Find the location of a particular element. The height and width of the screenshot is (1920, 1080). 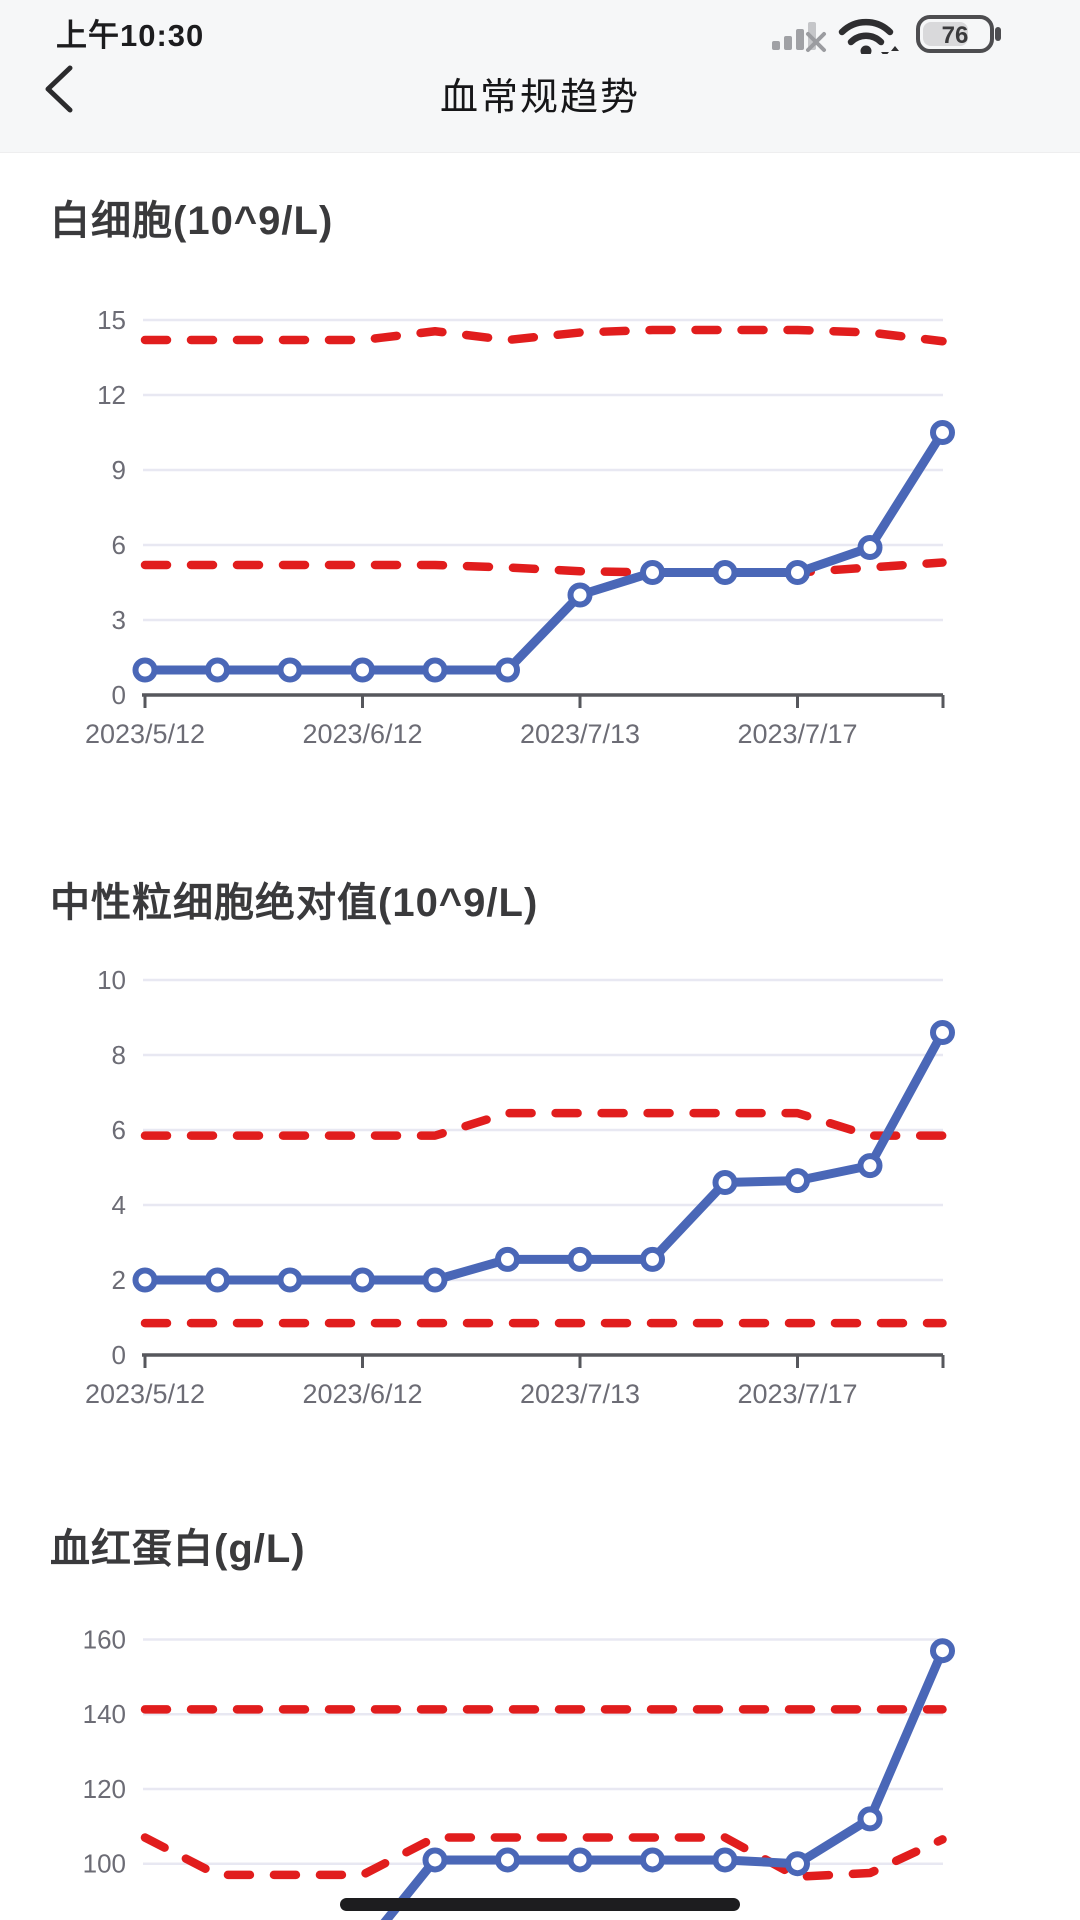

battery-percent-text: 76 is located at coordinates (955, 35).